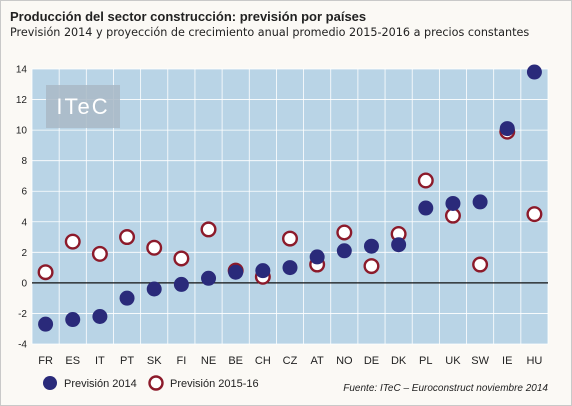 Image resolution: width=572 pixels, height=406 pixels. What do you see at coordinates (399, 361) in the screenshot?
I see `x-tick-label: DK` at bounding box center [399, 361].